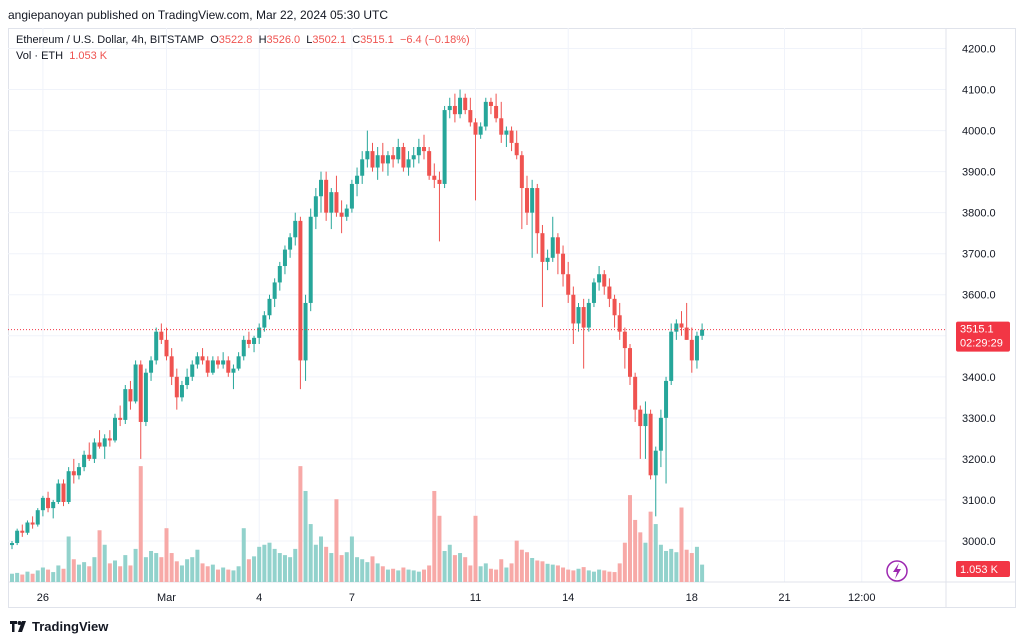 This screenshot has height=643, width=1024. I want to click on x-tick-label: 12:00, so click(862, 598).